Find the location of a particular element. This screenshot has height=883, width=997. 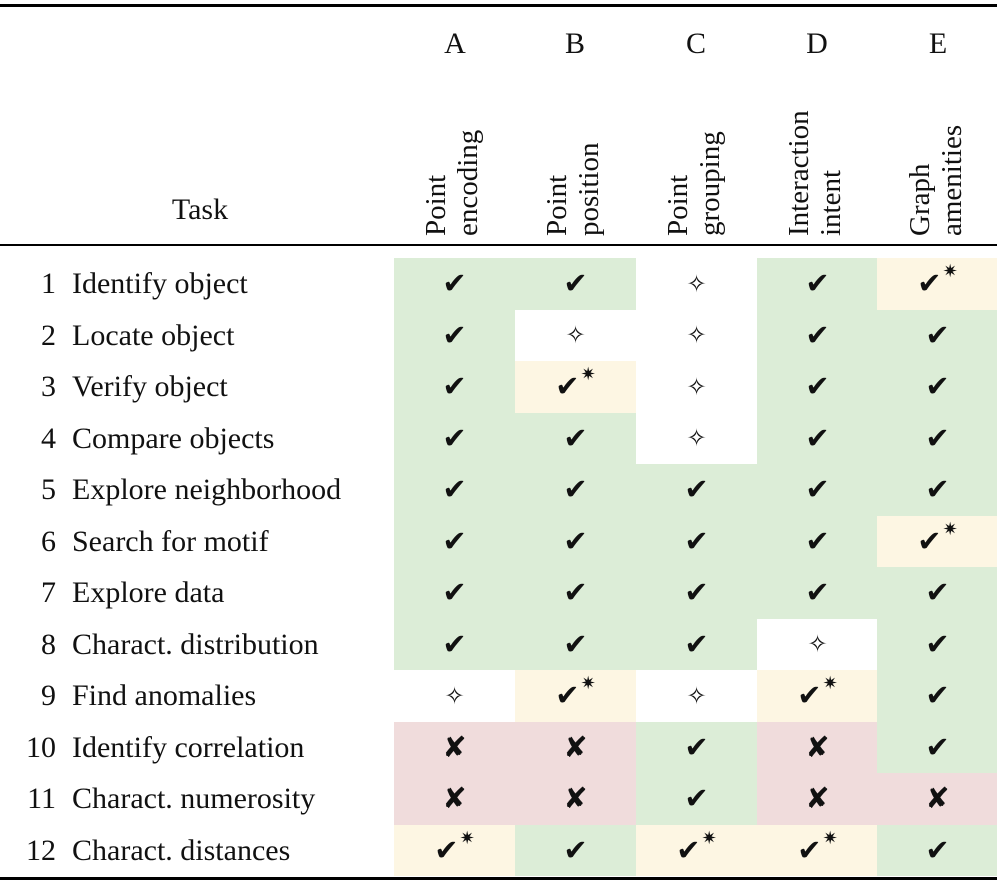

row-number: 1 is located at coordinates (48, 283).